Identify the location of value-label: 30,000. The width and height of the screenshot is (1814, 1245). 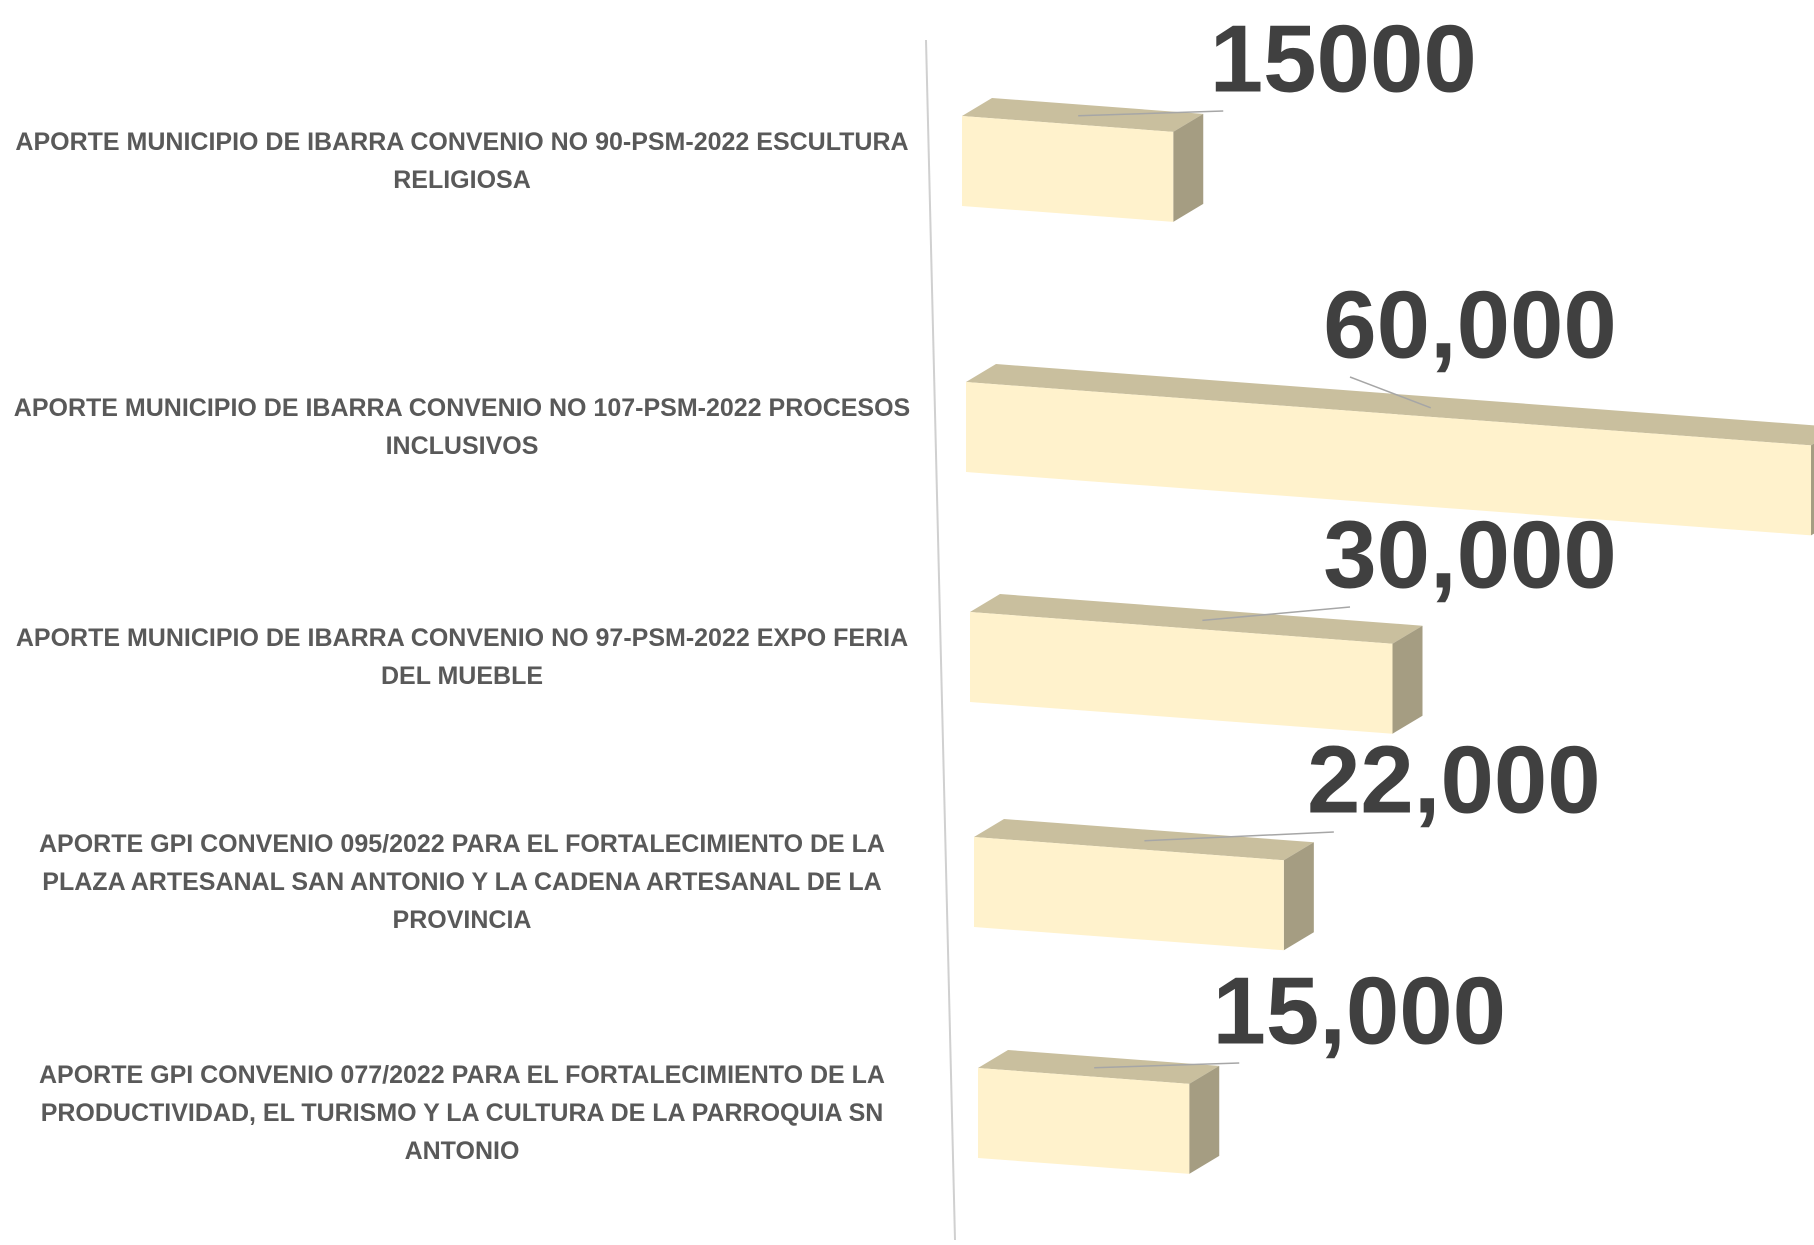
(1470, 554).